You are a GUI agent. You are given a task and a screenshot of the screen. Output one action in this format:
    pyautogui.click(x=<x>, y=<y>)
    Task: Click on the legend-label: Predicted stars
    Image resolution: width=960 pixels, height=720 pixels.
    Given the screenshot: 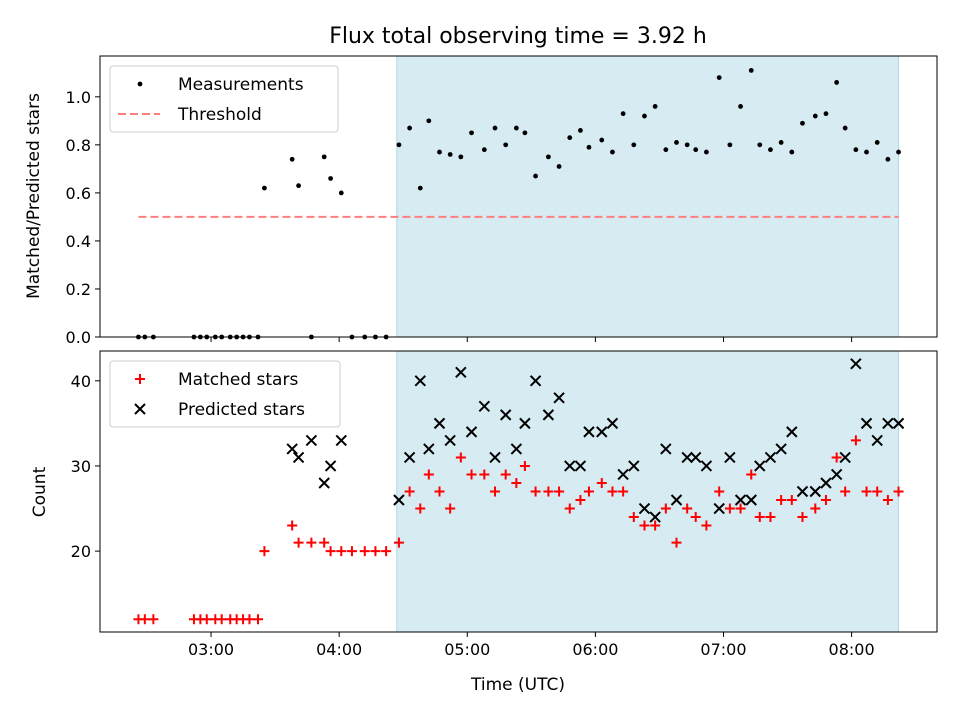 What is the action you would take?
    pyautogui.click(x=241, y=410)
    